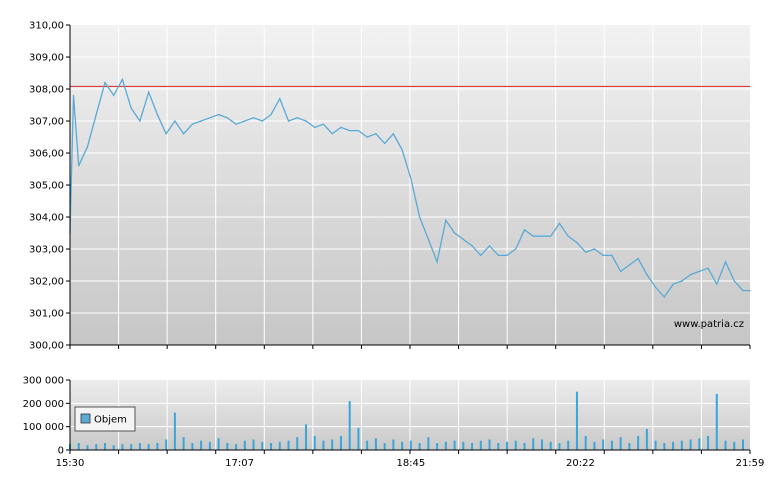 The image size is (780, 494). Describe the element at coordinates (43, 381) in the screenshot. I see `volume-y-tick-label: 300 000` at that location.